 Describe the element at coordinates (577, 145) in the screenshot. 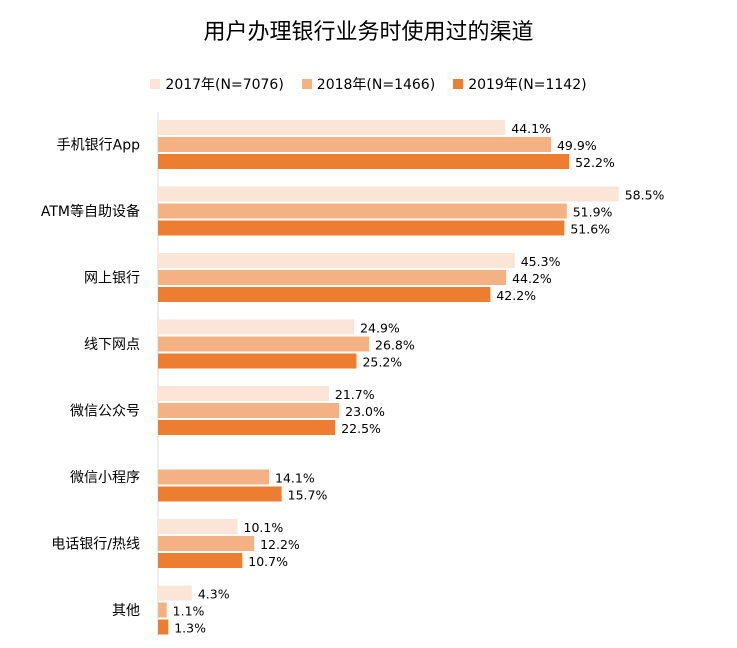

I see `data-label: 49.9%` at that location.